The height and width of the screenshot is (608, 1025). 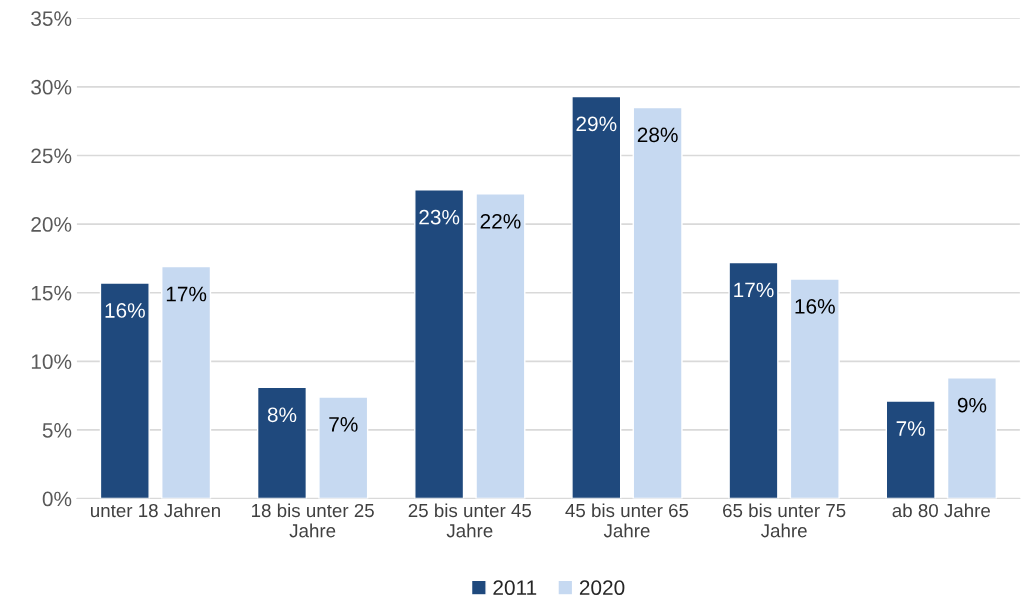 I want to click on x-tick-label: 18 bis unter 25 Jahre, so click(x=313, y=520).